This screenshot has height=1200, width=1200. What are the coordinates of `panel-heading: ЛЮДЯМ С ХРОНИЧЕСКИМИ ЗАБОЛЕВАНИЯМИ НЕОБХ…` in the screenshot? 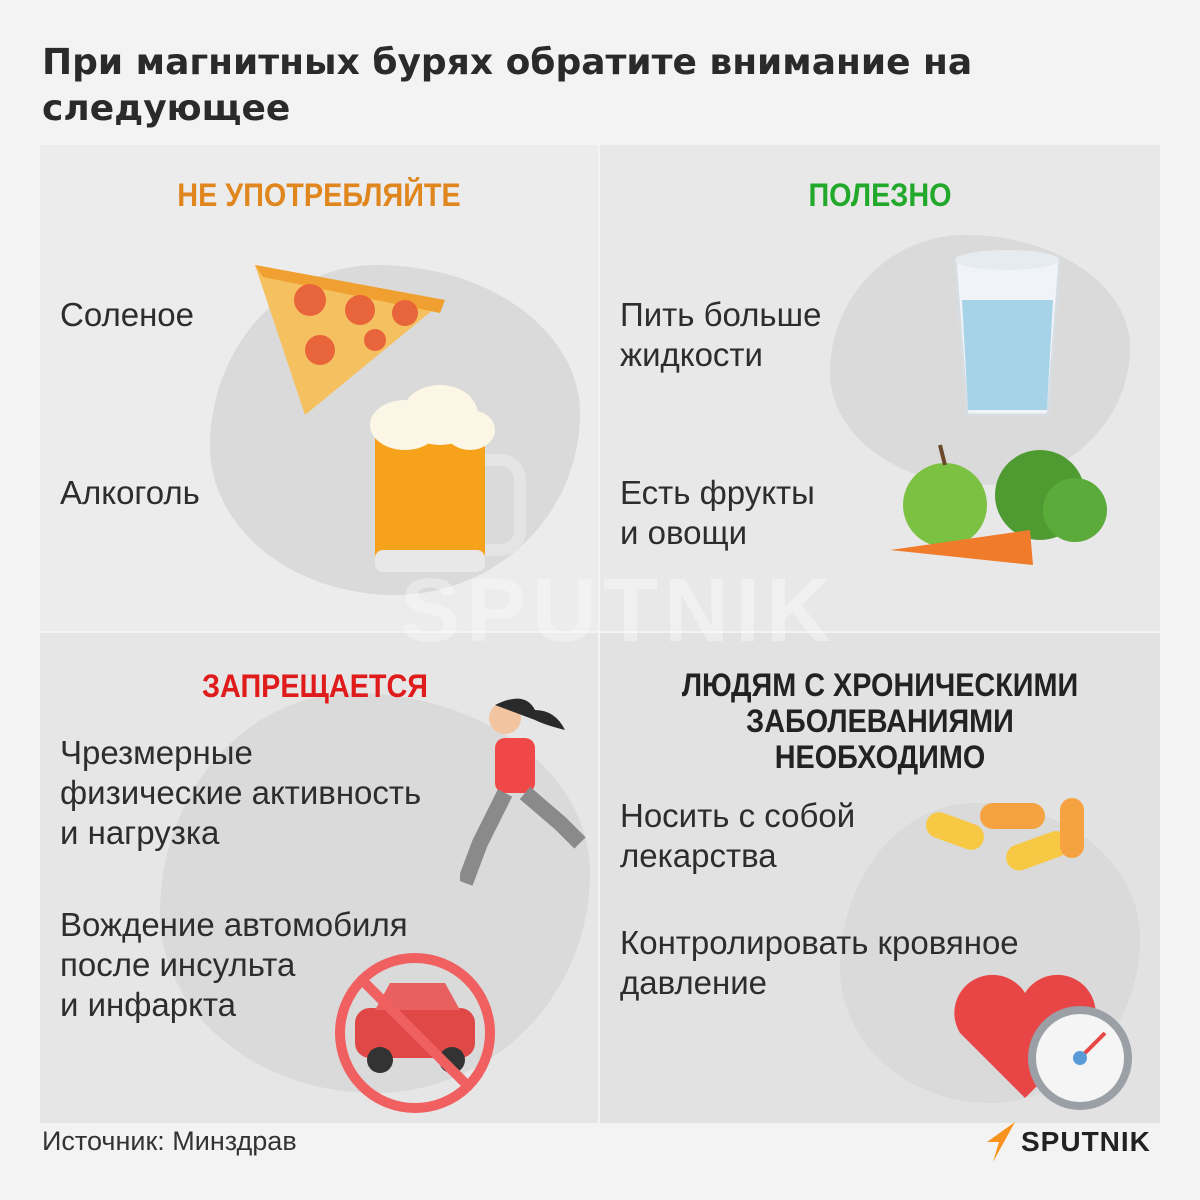 It's located at (880, 721).